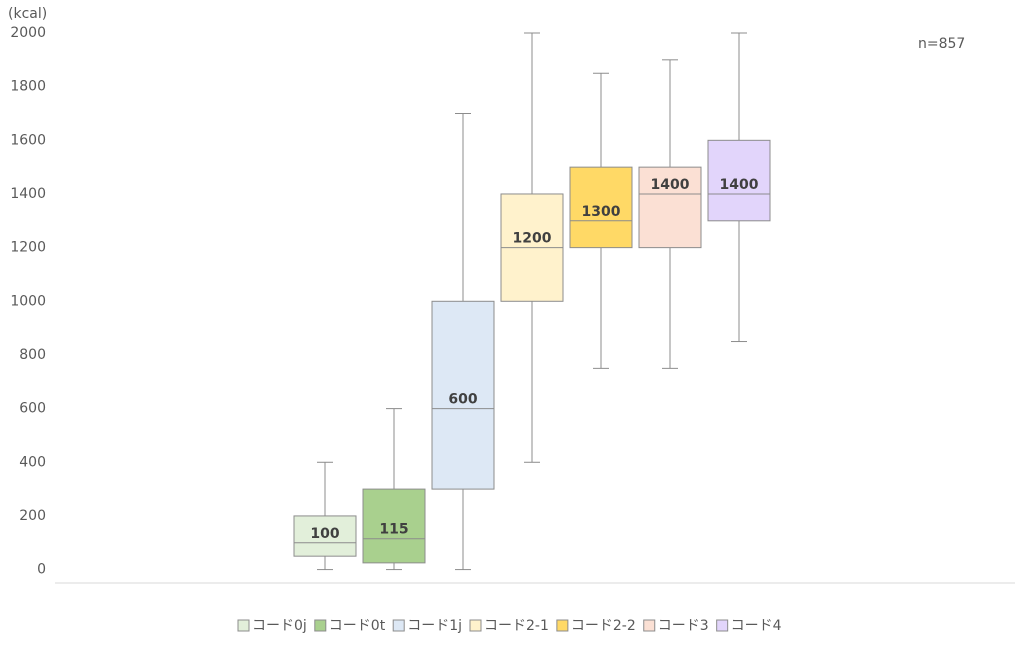 The height and width of the screenshot is (654, 1024). What do you see at coordinates (516, 626) in the screenshot?
I see `legend-label: コード2-1` at bounding box center [516, 626].